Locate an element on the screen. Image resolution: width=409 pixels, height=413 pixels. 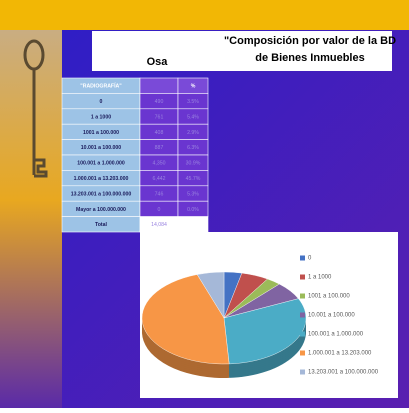
cell-text: "RADIOGRAFÍA" is located at coordinates (101, 86).